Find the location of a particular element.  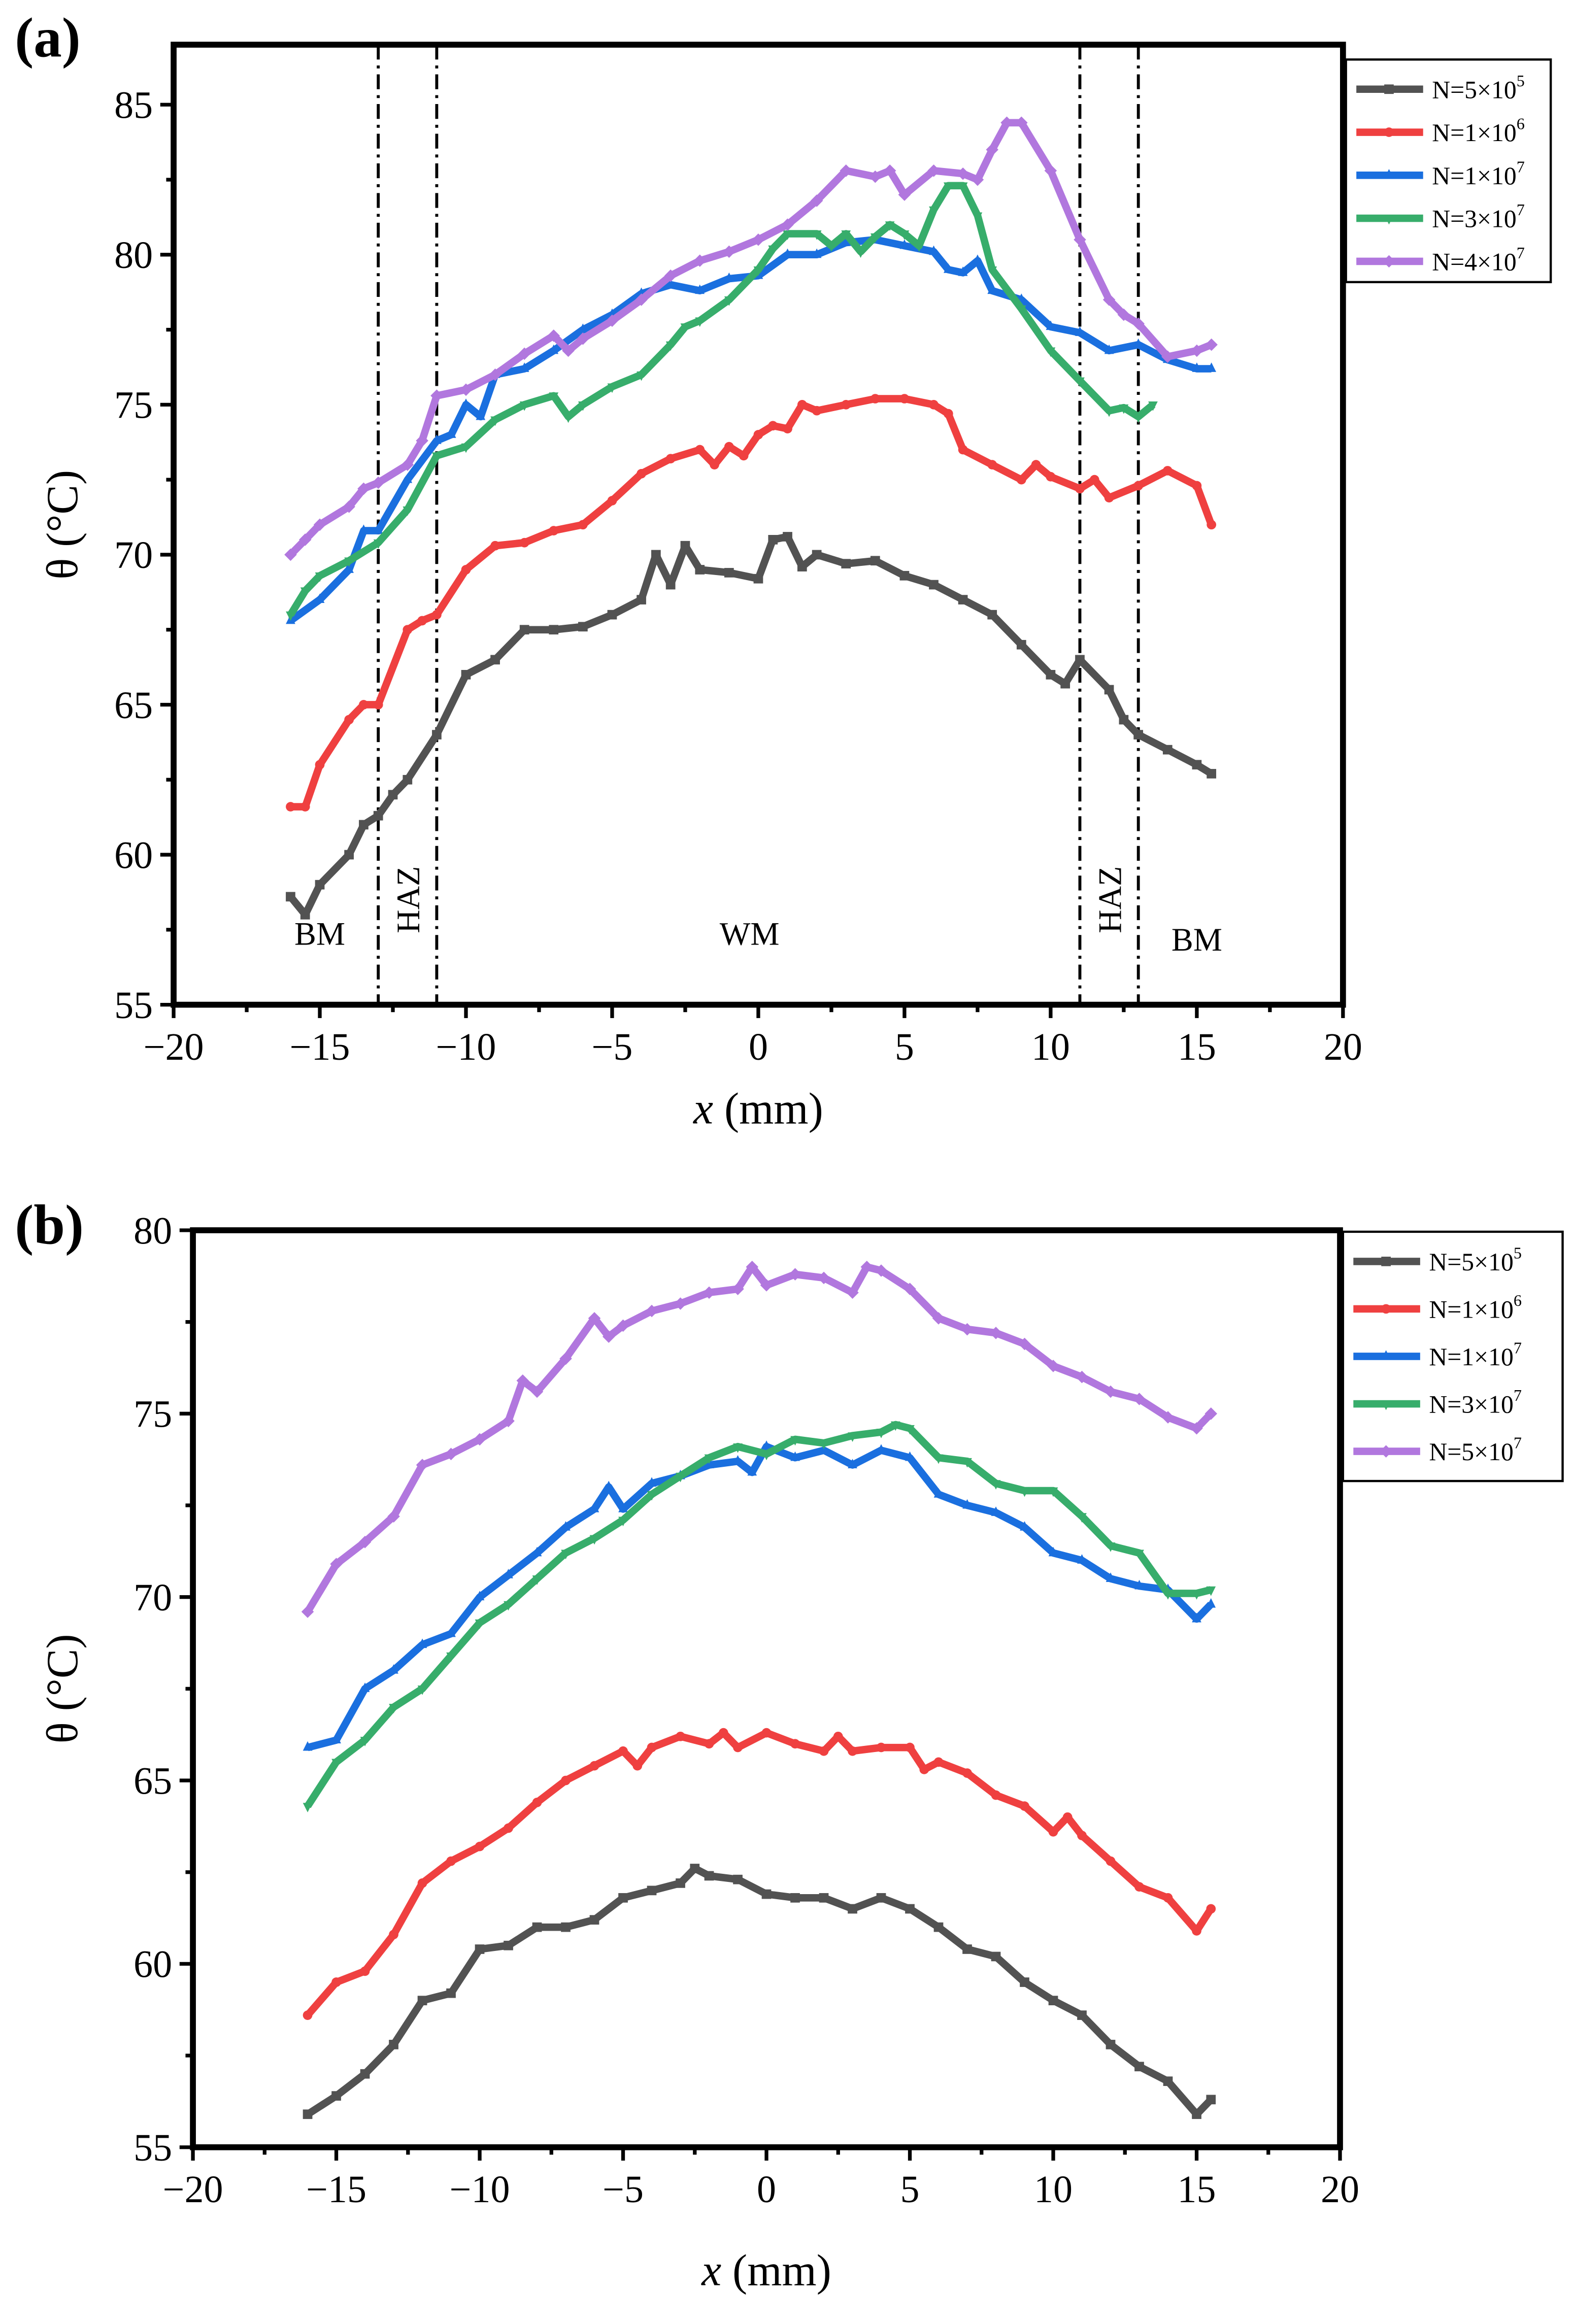

y-axis-label: θ (°C) is located at coordinates (62, 1688).